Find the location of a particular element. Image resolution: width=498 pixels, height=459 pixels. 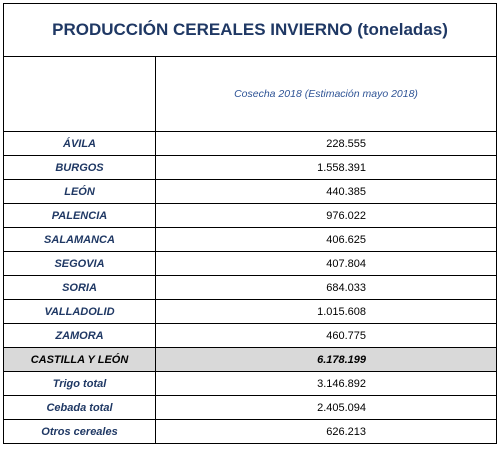

row-label: ÁVILA is located at coordinates (79, 143).